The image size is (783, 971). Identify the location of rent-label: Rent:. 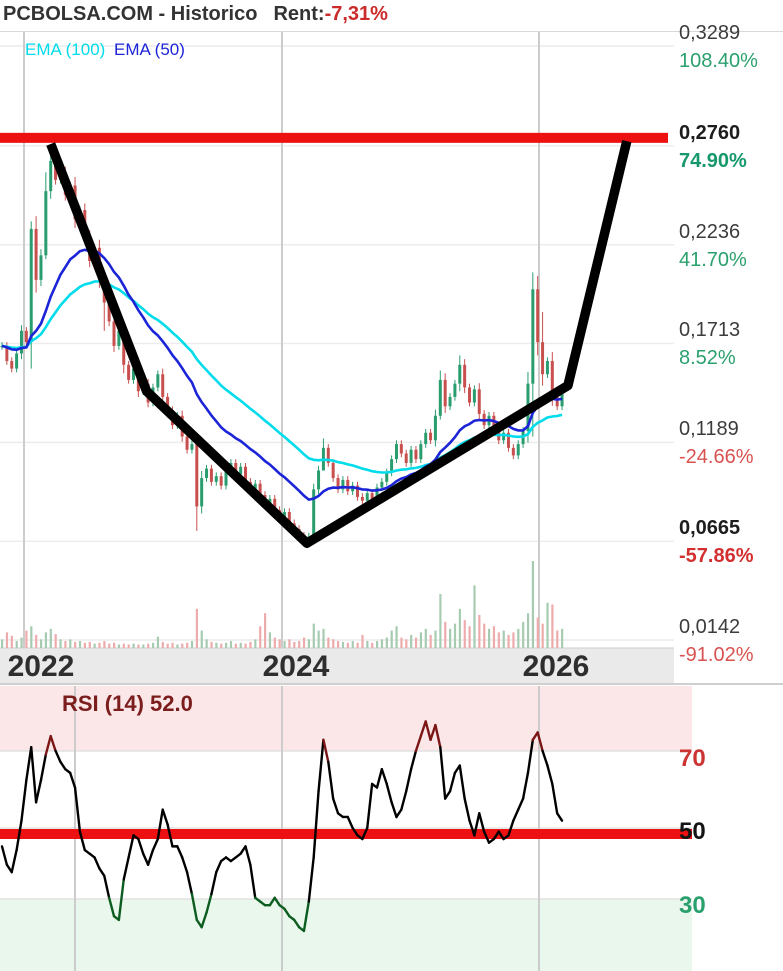
(299, 14).